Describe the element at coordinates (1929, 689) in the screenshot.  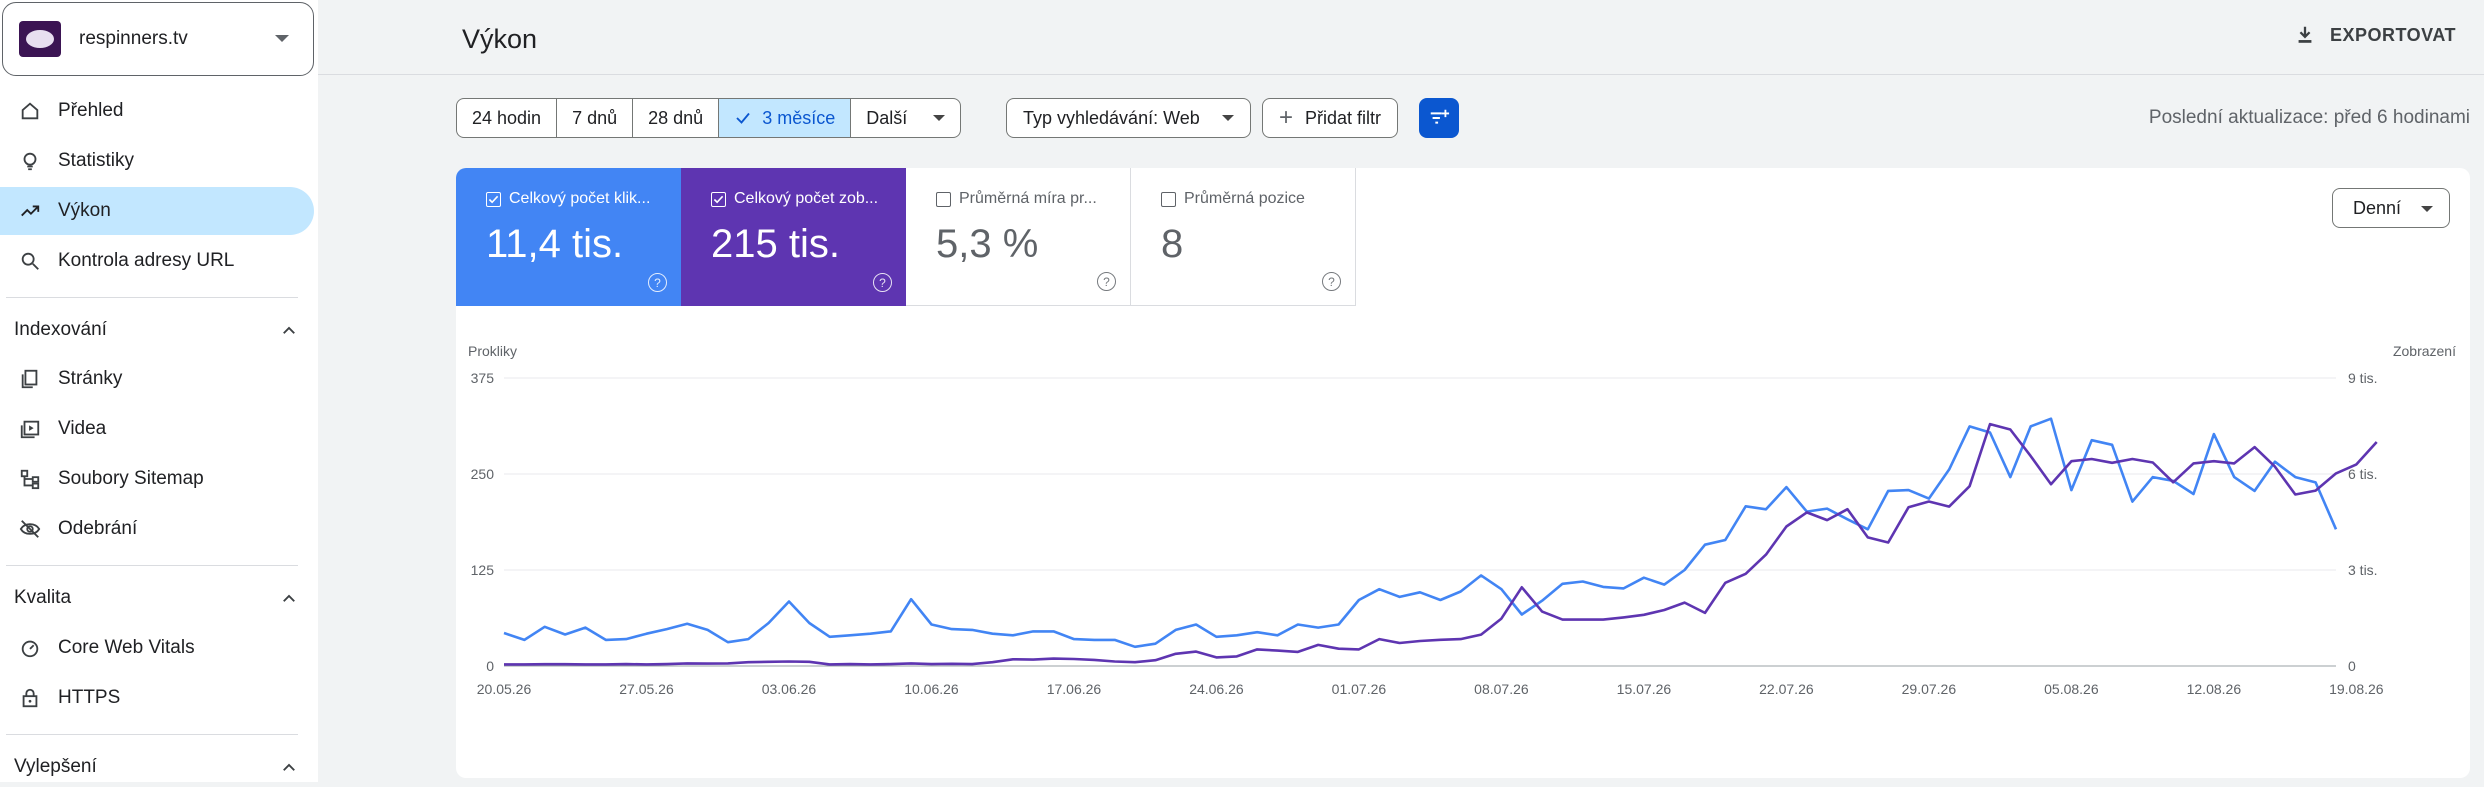
I see `x-tick-label: 29.07.26` at that location.